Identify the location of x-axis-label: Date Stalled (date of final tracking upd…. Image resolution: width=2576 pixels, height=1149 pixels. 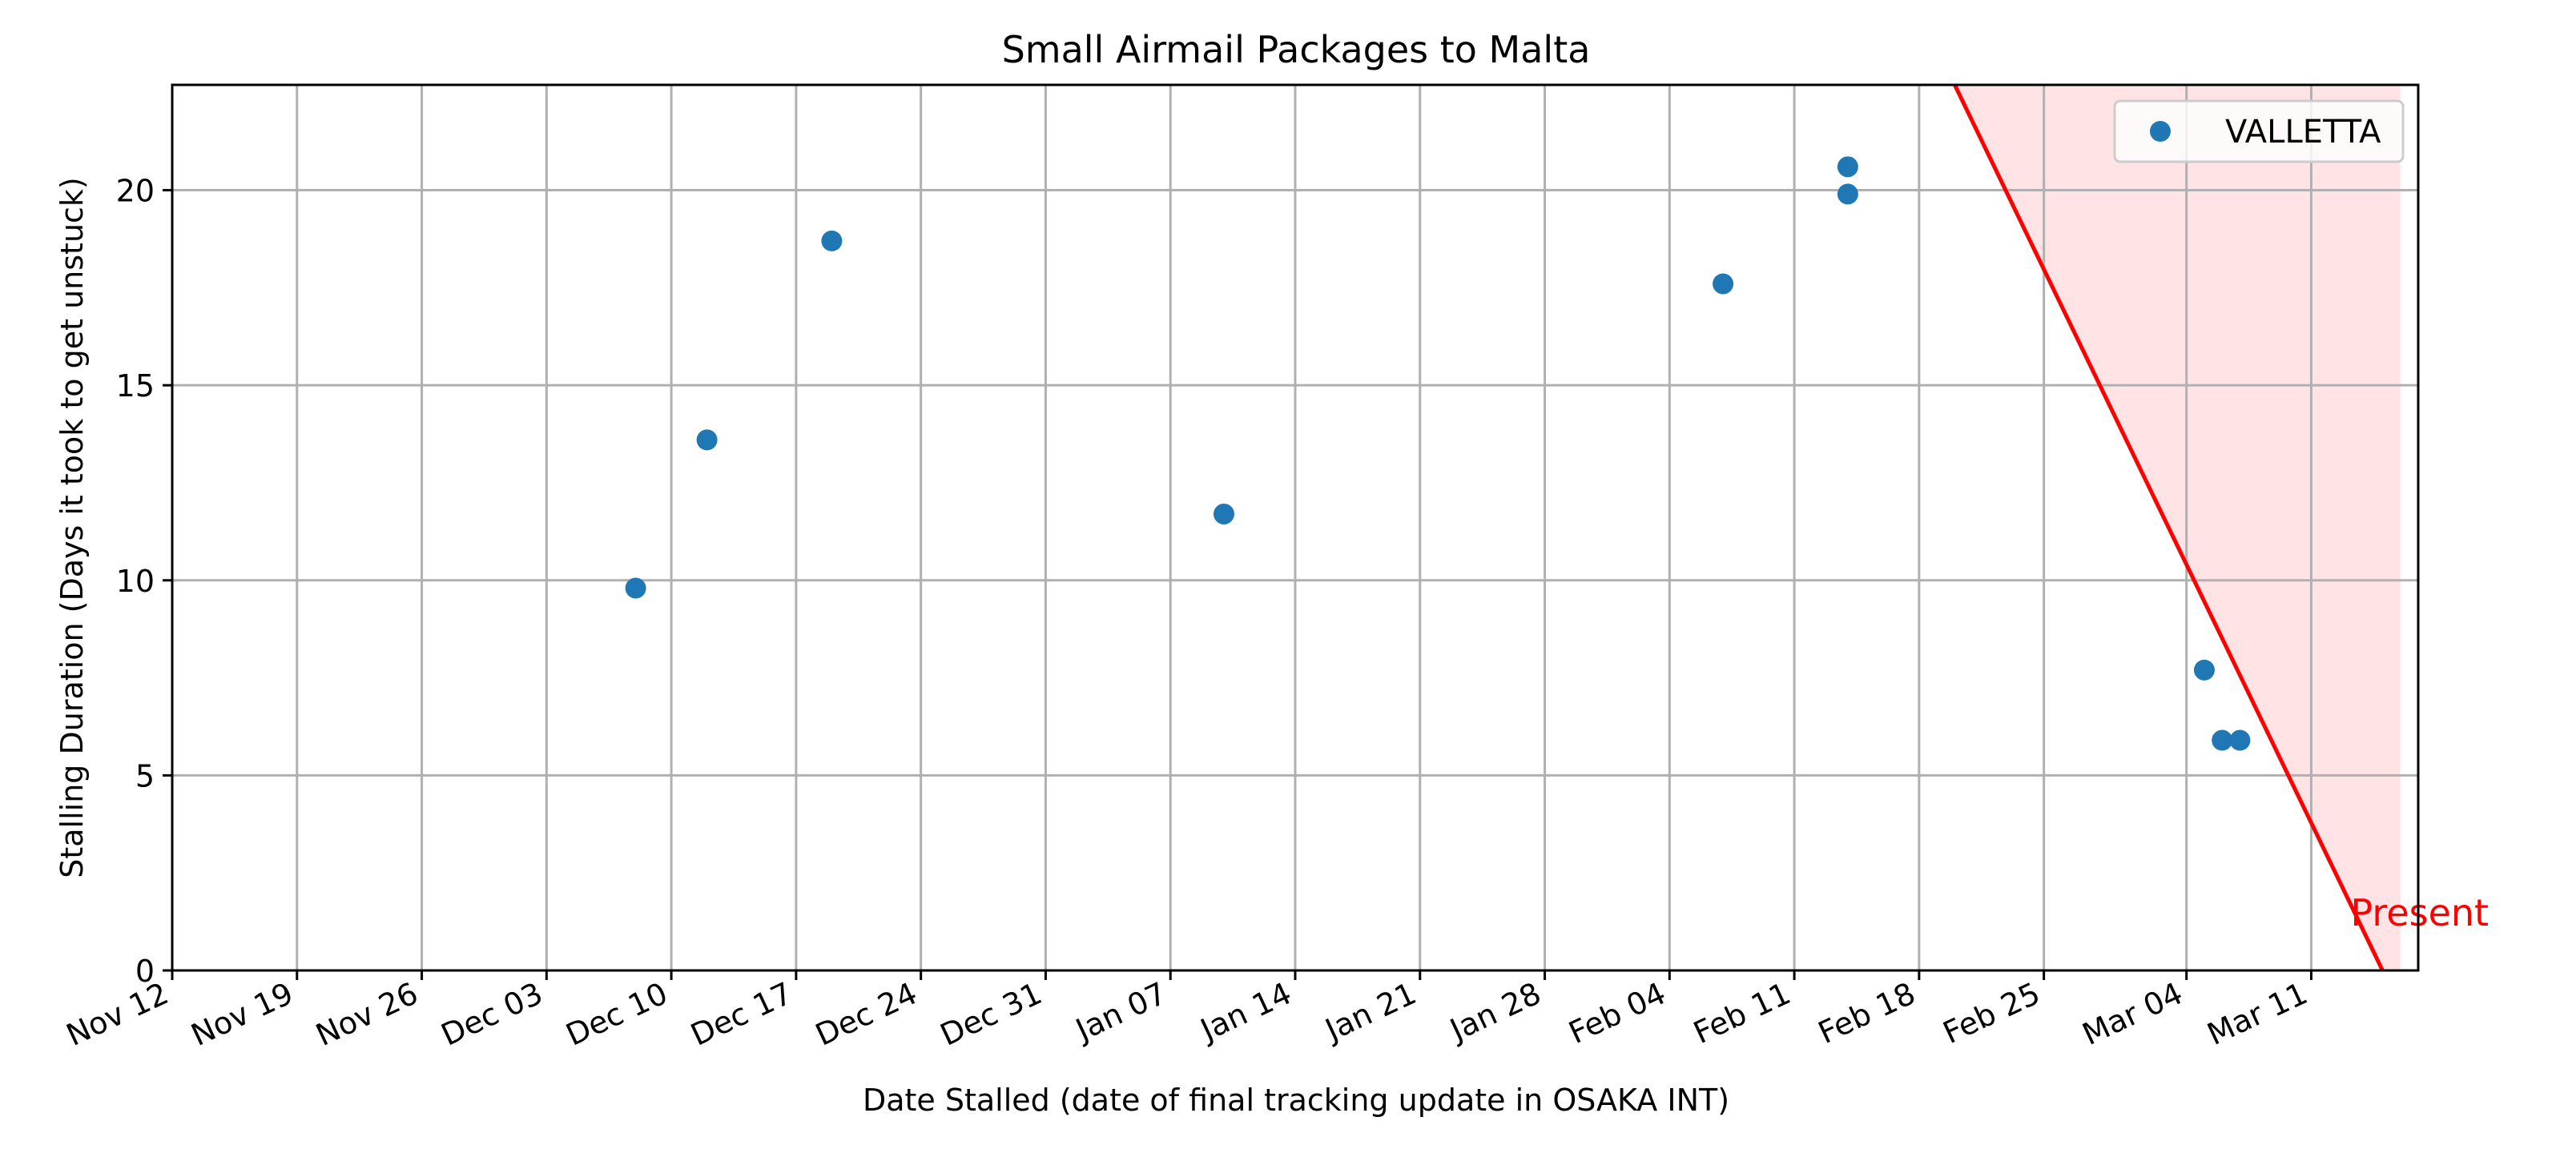
(1296, 1100).